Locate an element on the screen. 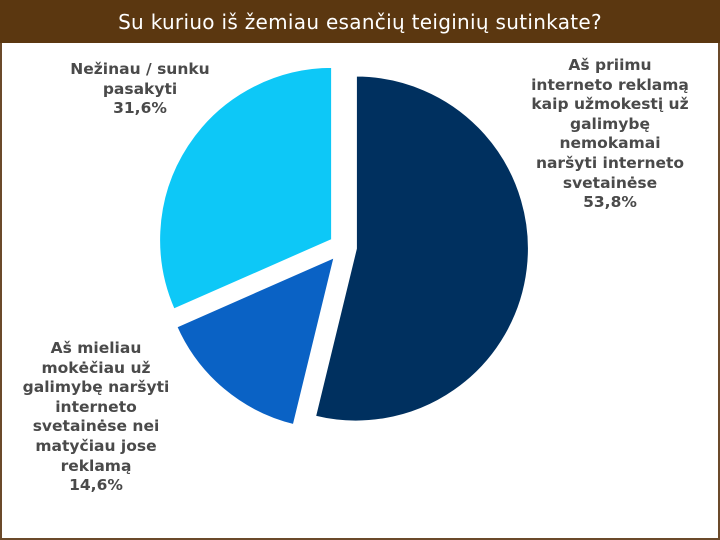 This screenshot has width=720, height=540. slice-value-label: 14,6% is located at coordinates (96, 485).